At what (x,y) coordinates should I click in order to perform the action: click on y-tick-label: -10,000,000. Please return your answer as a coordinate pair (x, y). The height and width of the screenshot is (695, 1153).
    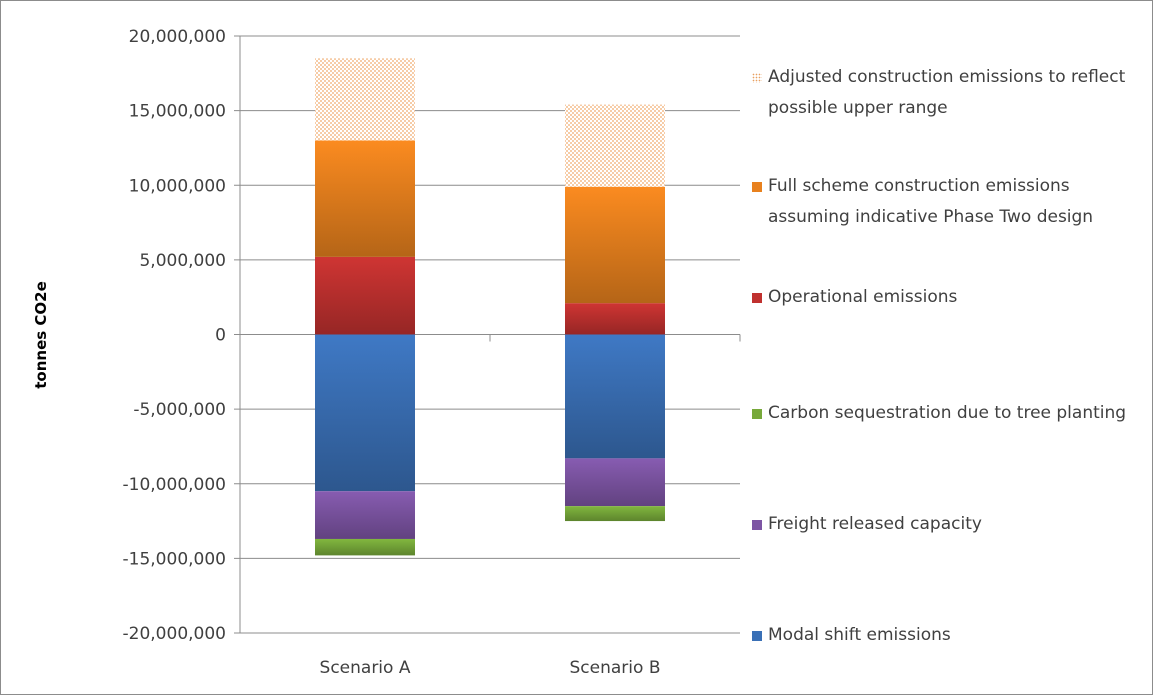
    Looking at the image, I should click on (174, 485).